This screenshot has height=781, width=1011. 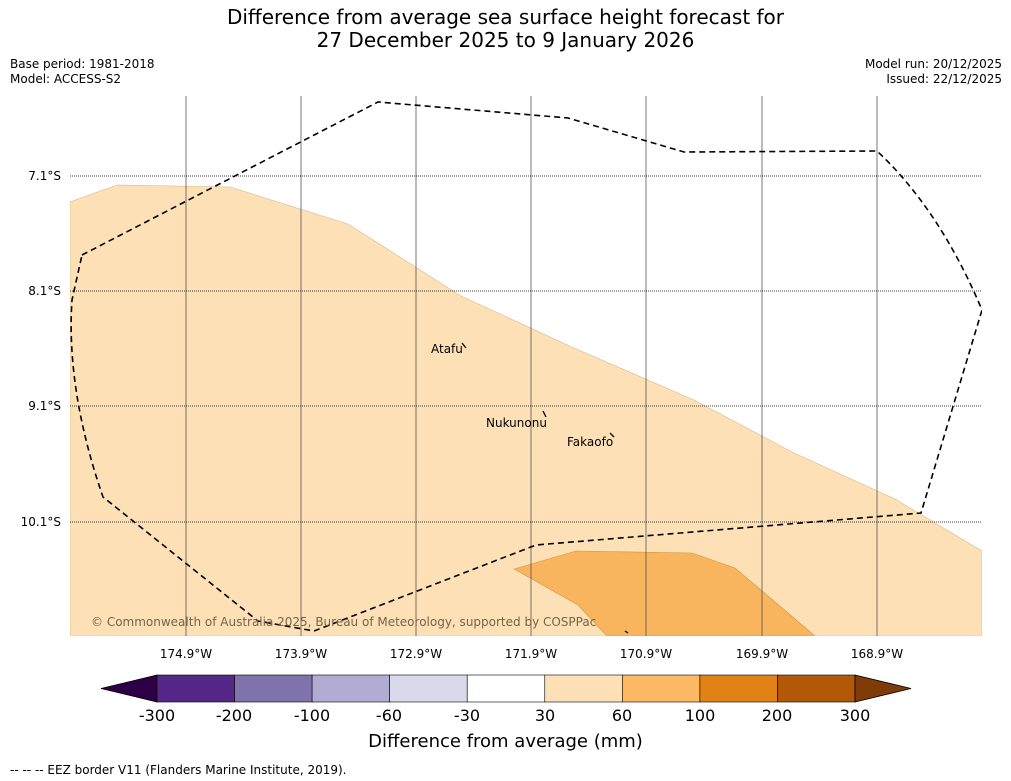 What do you see at coordinates (531, 654) in the screenshot?
I see `lon-label-171-9: 171.9°W` at bounding box center [531, 654].